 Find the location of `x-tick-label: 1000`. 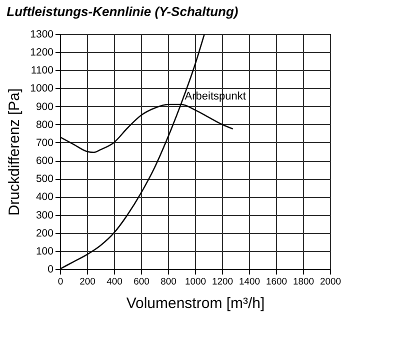

x-tick-label: 1000 is located at coordinates (195, 282).